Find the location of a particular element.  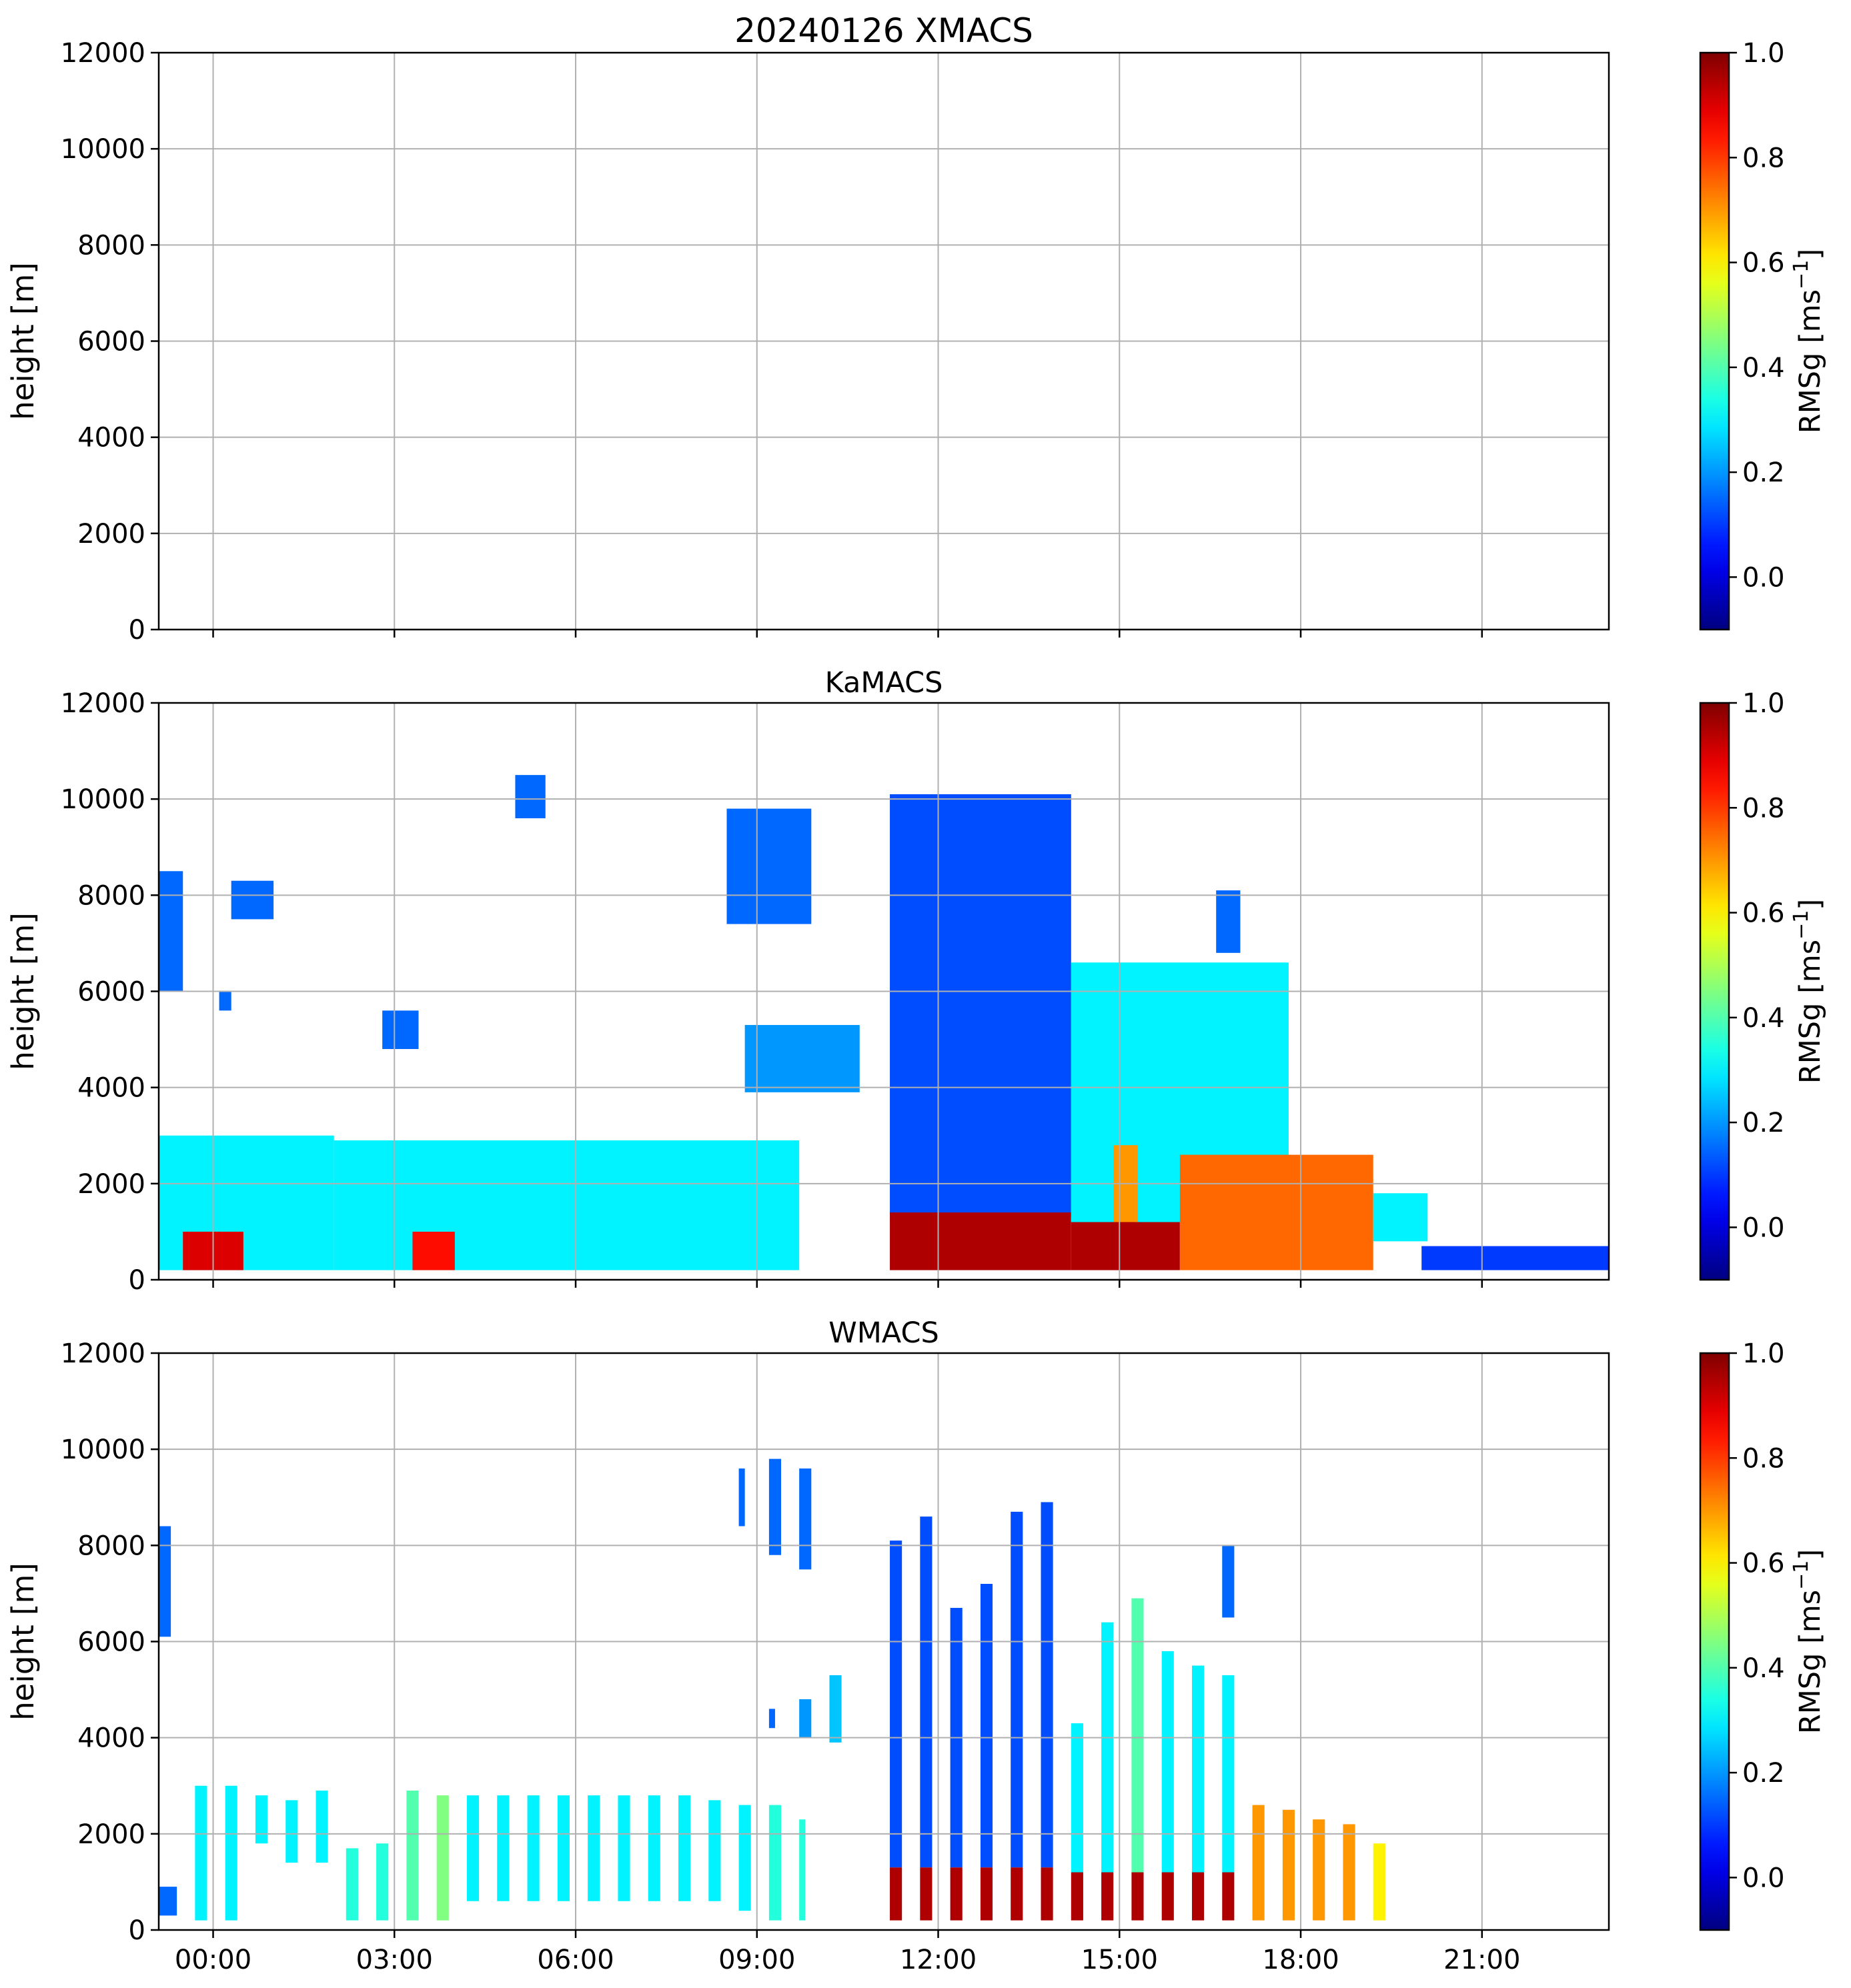

colorbar-tick-label: 0.0 is located at coordinates (1764, 1227).